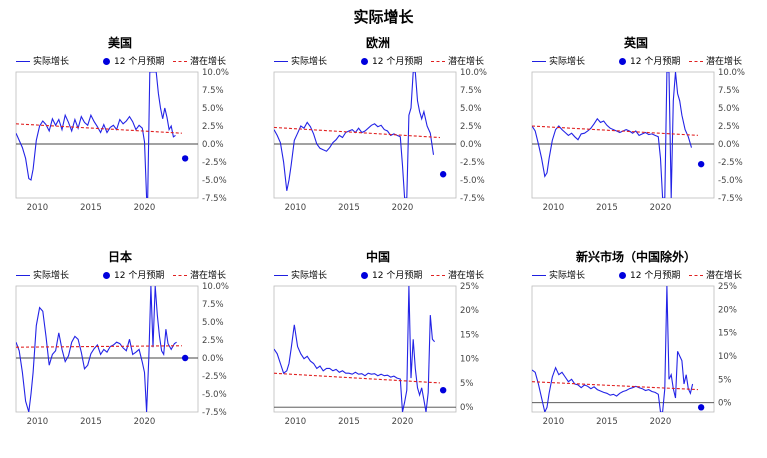 The height and width of the screenshot is (458, 767). What do you see at coordinates (119, 43) in the screenshot?
I see `chart-title: 美国` at bounding box center [119, 43].